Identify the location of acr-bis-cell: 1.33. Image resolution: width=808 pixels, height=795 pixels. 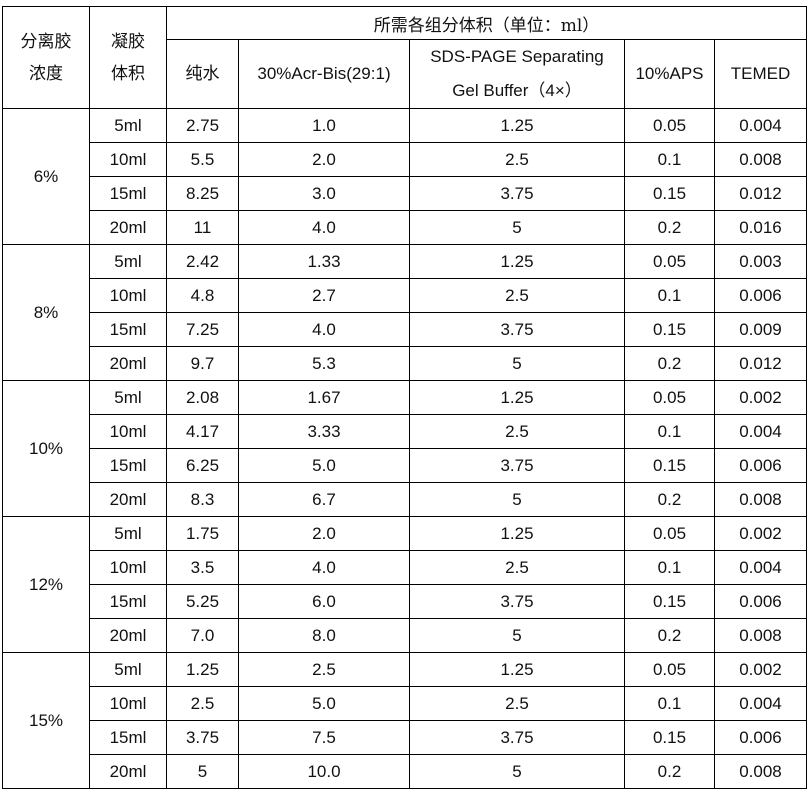
(324, 261).